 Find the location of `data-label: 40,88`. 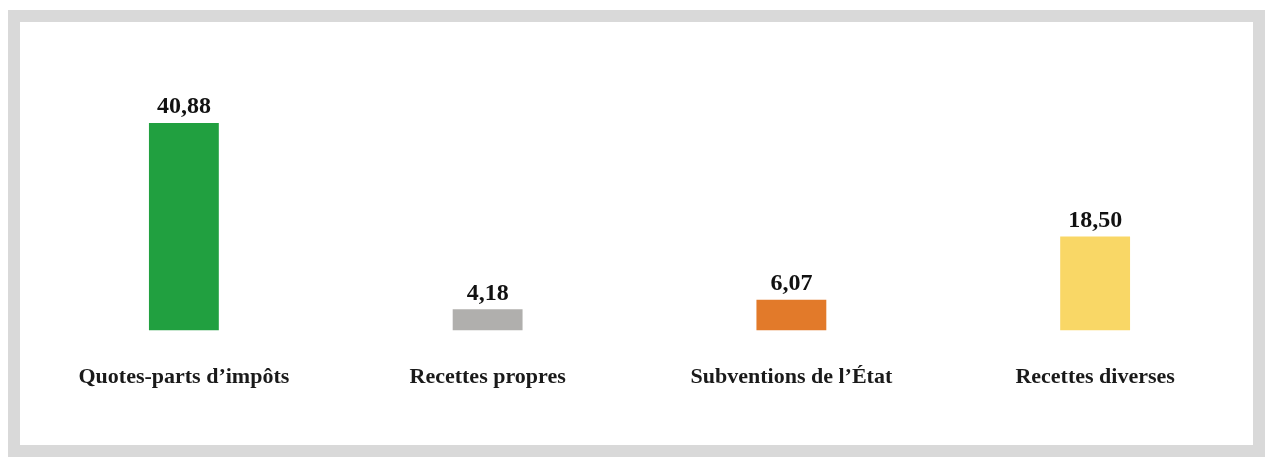

data-label: 40,88 is located at coordinates (183, 105).